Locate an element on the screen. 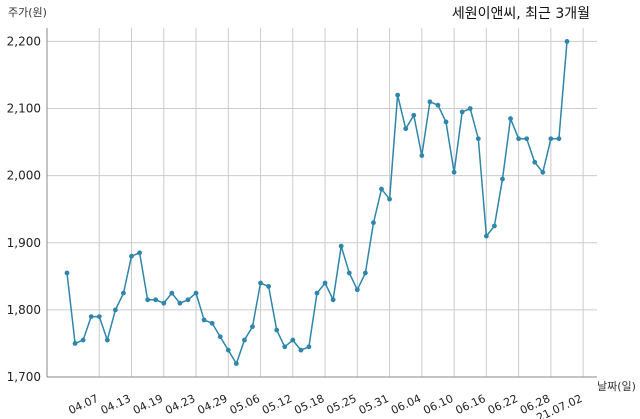 The image size is (640, 419). x-tick-label: 05.12 is located at coordinates (277, 404).